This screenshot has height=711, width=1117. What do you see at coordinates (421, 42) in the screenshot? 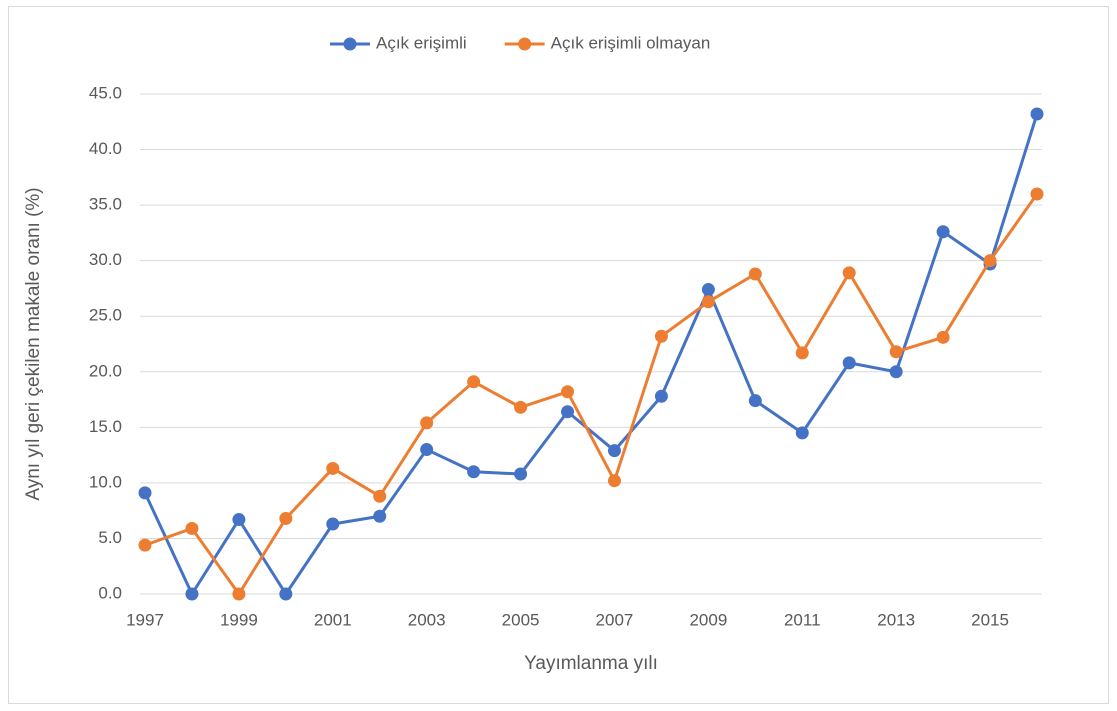
I see `legend-label: Açık erişimli` at bounding box center [421, 42].